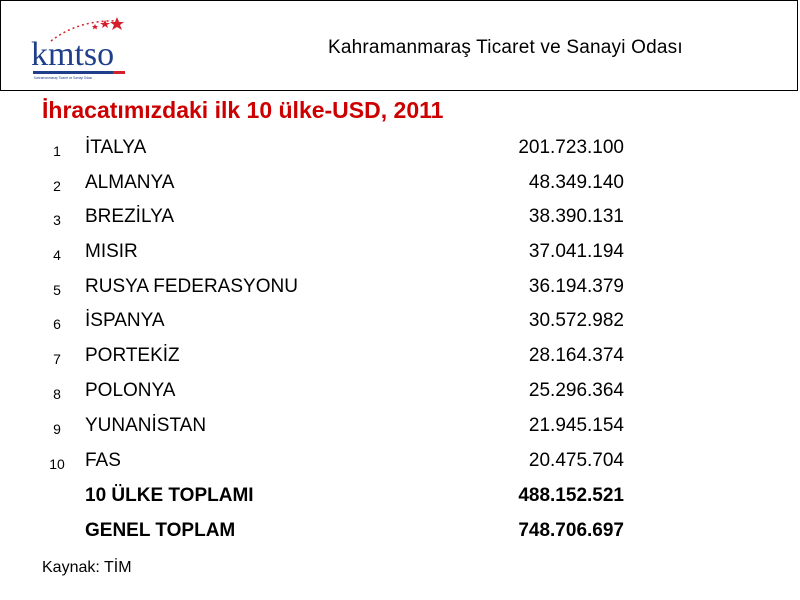 This screenshot has height=600, width=800. I want to click on rank-number: 9, so click(57, 429).